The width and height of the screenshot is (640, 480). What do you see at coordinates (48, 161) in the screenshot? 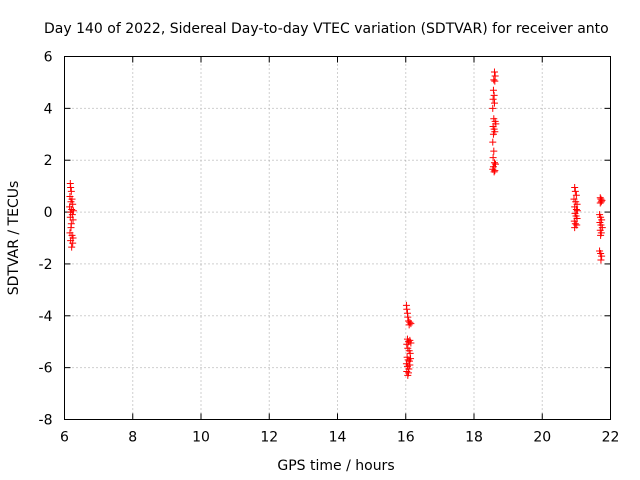
I see `y-tick-label: 2` at bounding box center [48, 161].